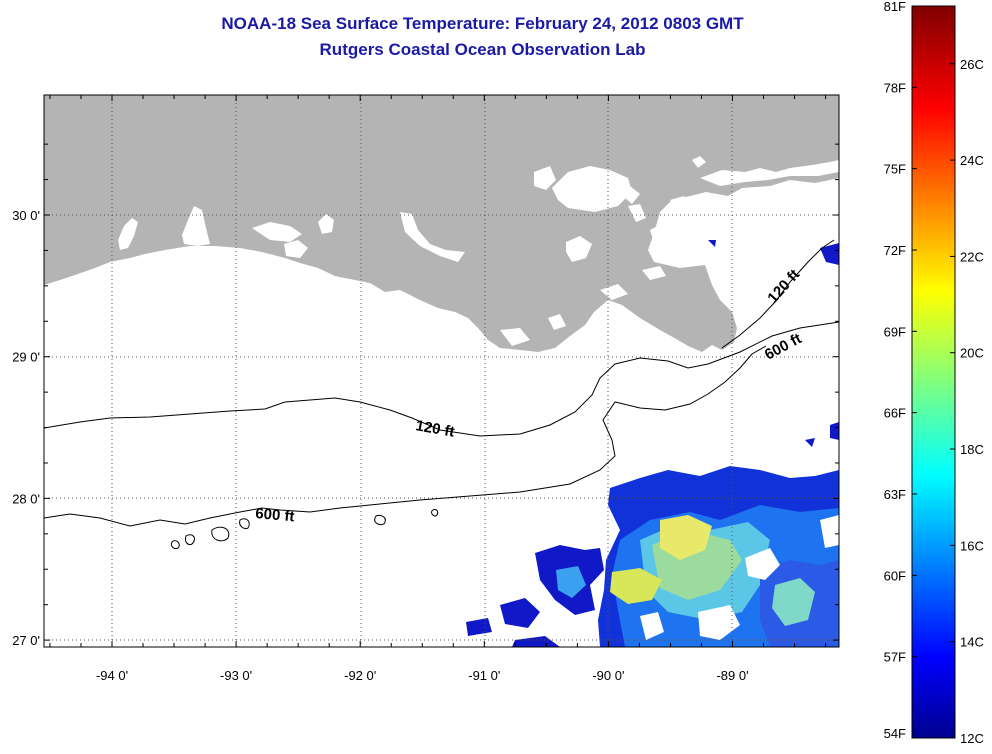  I want to click on colorbar-ticks, so click(933, 372).